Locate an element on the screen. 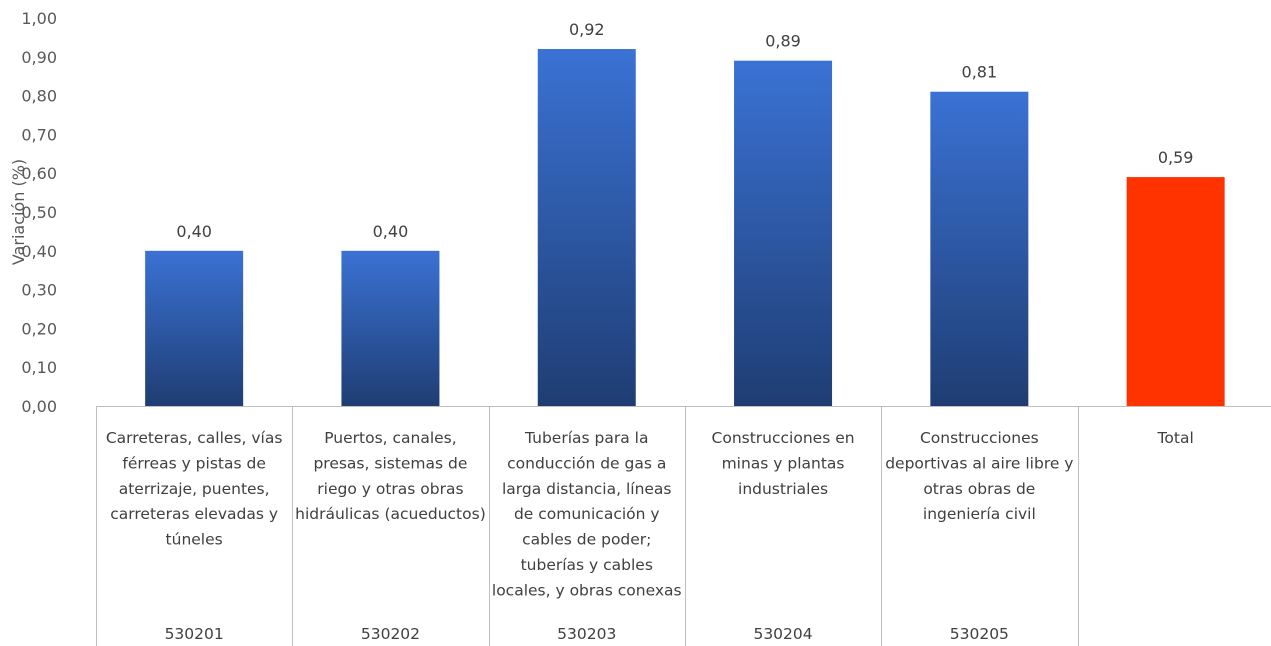  category-label-line: conducción de gas a is located at coordinates (586, 463).